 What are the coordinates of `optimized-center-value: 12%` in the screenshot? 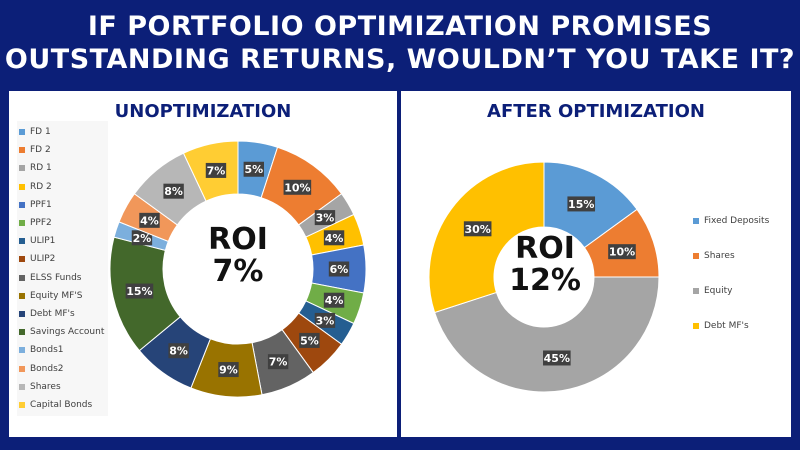 It's located at (545, 280).